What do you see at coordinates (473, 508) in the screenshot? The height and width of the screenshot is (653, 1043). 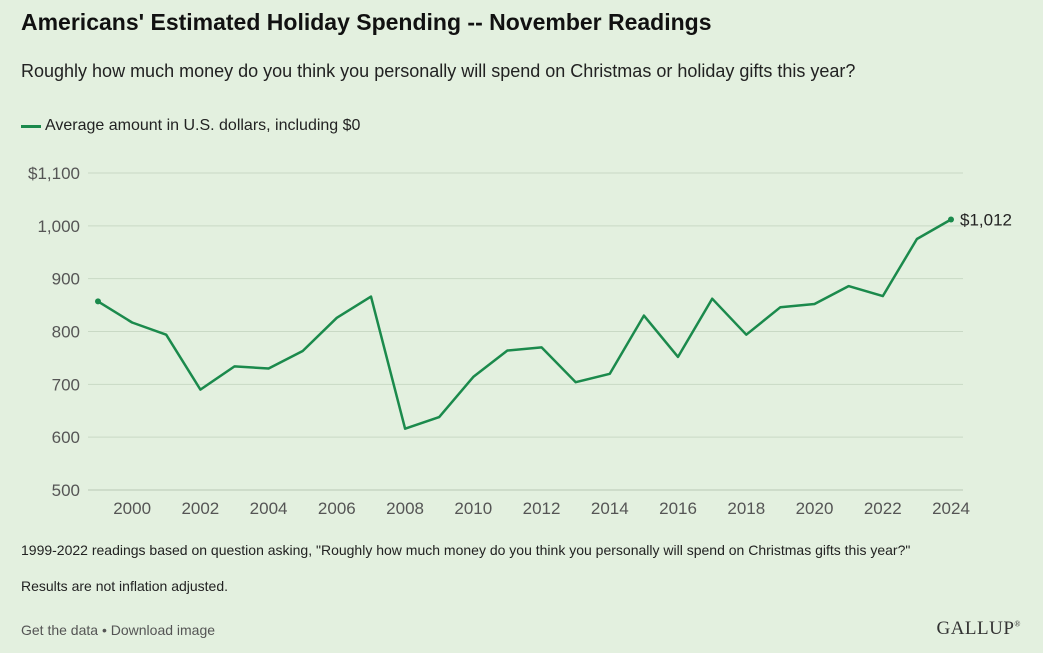 I see `x-tick-label: 2010` at bounding box center [473, 508].